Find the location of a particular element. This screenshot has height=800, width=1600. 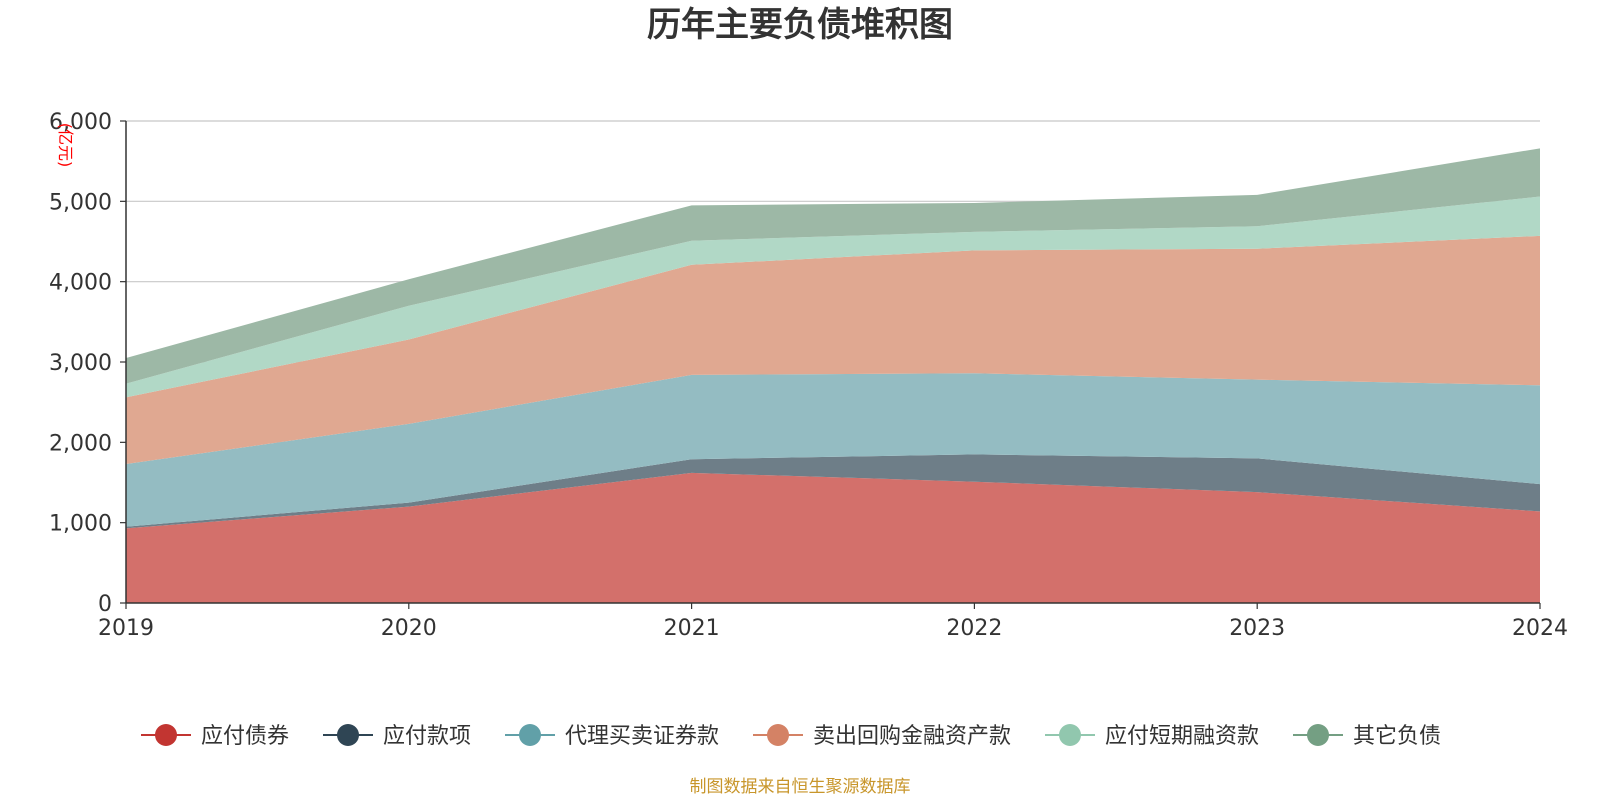

x-tick-label: 2019 is located at coordinates (126, 628).